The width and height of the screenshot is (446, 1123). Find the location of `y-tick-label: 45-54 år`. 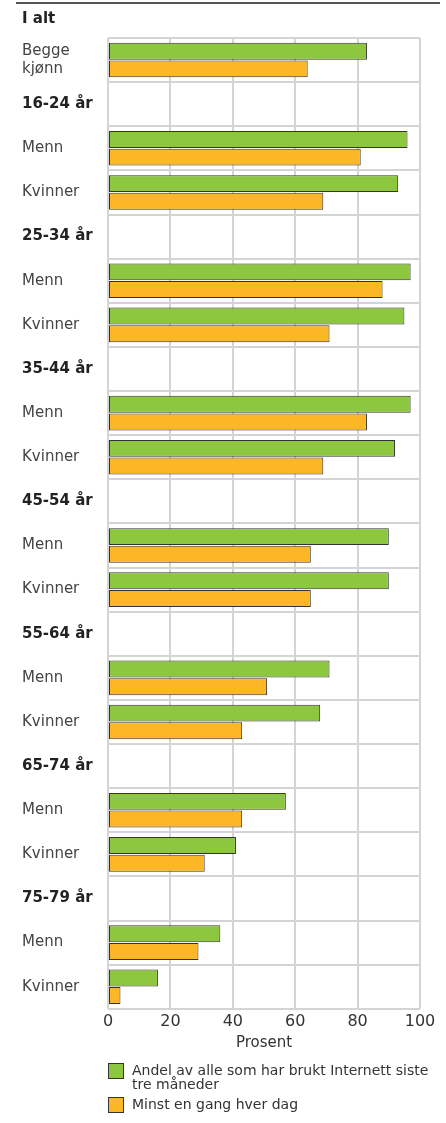

y-tick-label: 45-54 år is located at coordinates (58, 500).